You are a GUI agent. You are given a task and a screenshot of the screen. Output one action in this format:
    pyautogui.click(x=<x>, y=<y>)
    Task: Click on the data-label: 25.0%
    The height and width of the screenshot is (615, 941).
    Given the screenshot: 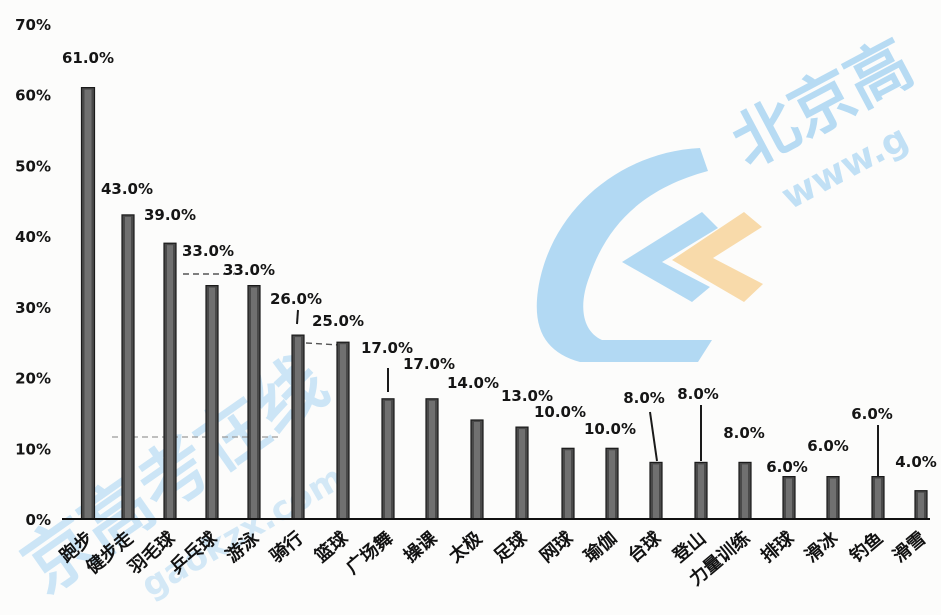 What is the action you would take?
    pyautogui.click(x=338, y=321)
    